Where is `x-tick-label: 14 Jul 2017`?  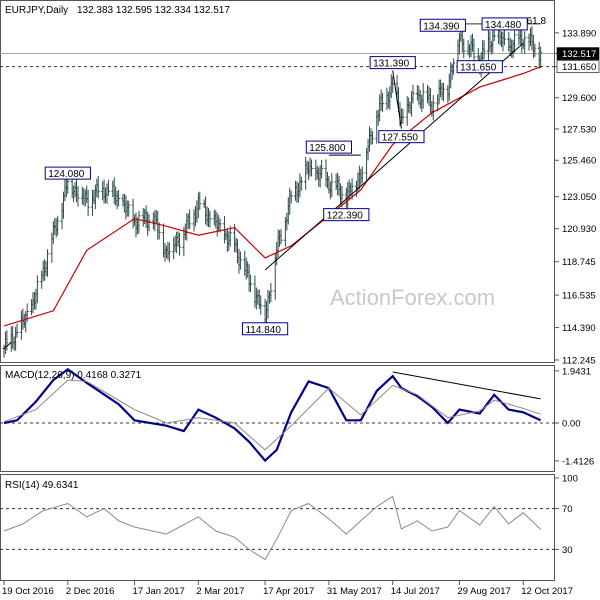 x-tick-label: 14 Jul 2017 is located at coordinates (415, 591).